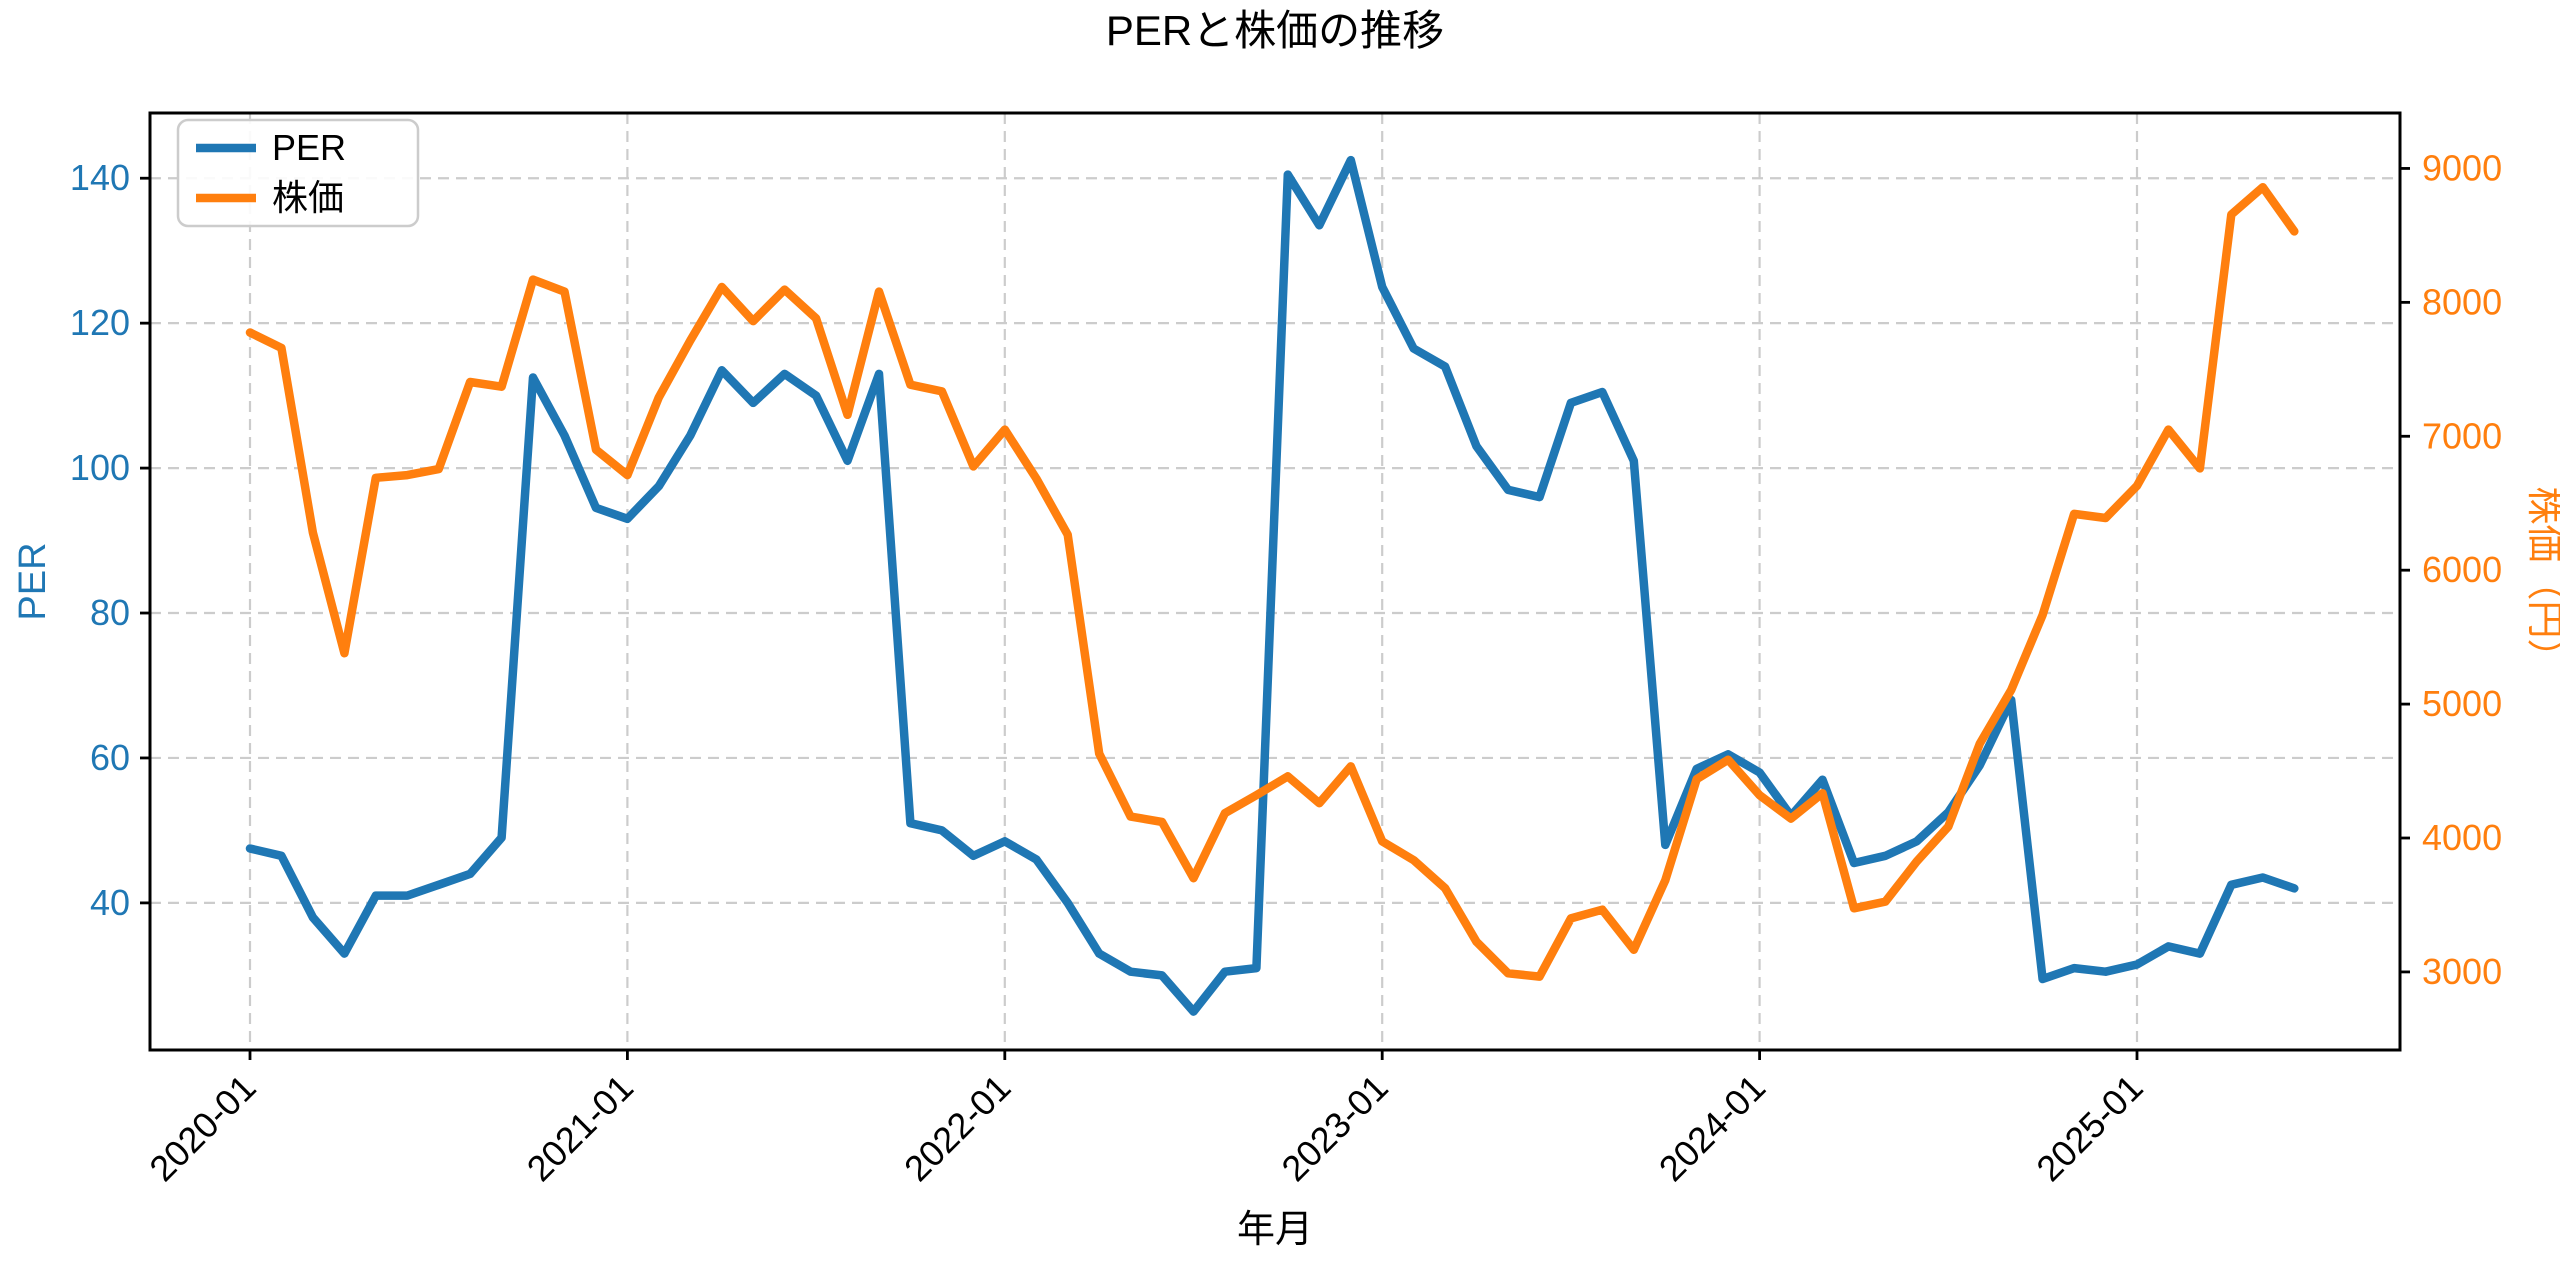 The width and height of the screenshot is (2560, 1269). Describe the element at coordinates (110, 612) in the screenshot. I see `left-tick-label: 80` at that location.